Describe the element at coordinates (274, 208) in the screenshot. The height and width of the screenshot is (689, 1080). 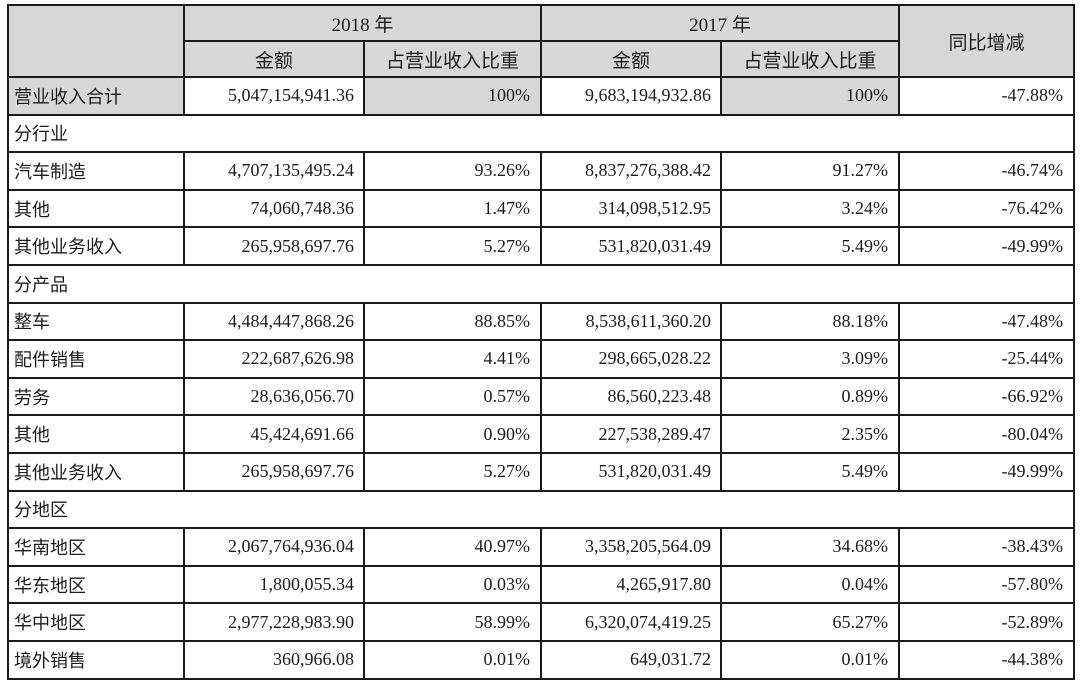
I see `amount-2018-cell: 74,060,748.36` at that location.